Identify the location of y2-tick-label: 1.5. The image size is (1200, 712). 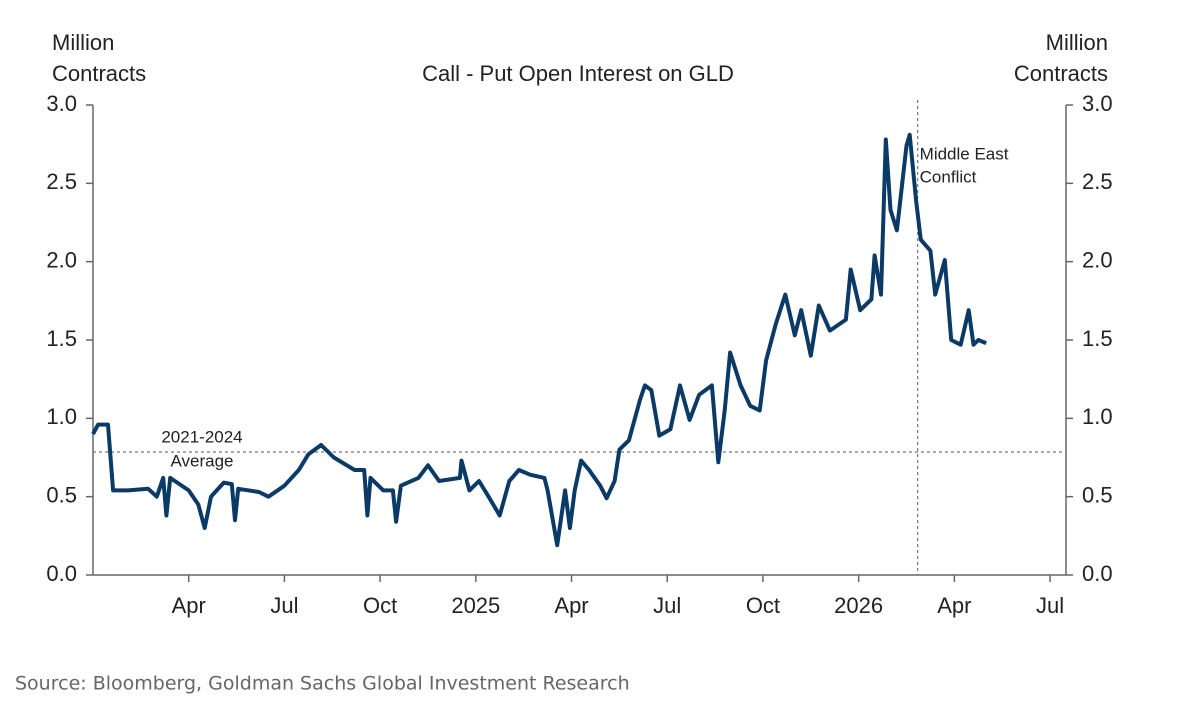
(1097, 338).